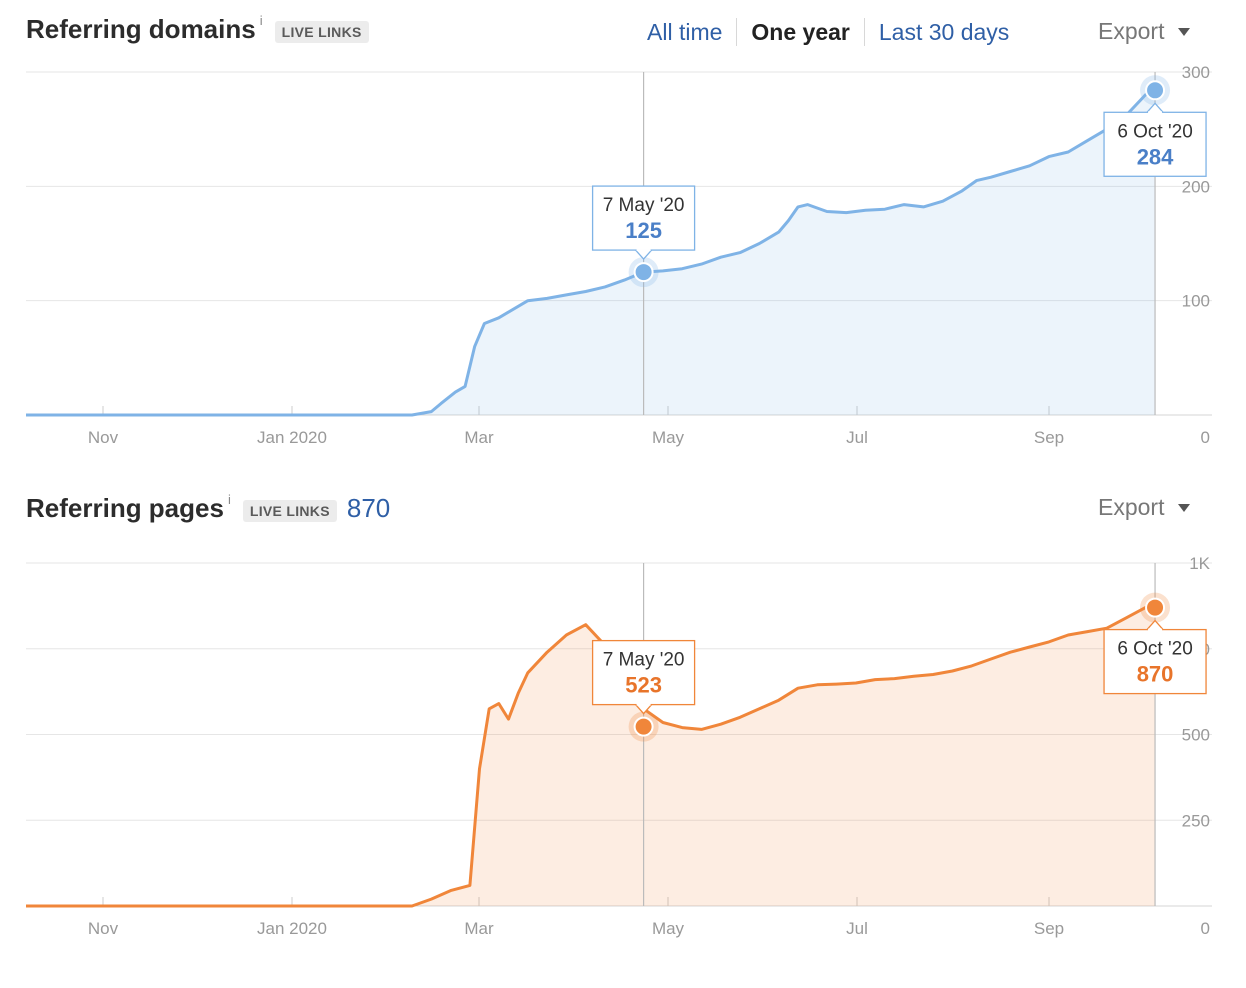  Describe the element at coordinates (1199, 563) in the screenshot. I see `y-tick-label: 1K` at that location.